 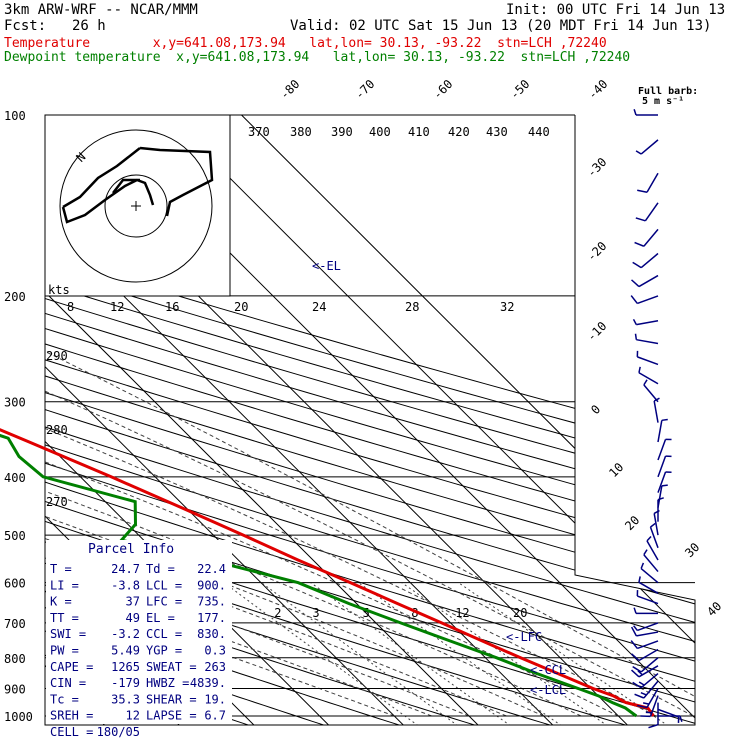 What do you see at coordinates (301, 132) in the screenshot?
I see `theta-label: 380` at bounding box center [301, 132].